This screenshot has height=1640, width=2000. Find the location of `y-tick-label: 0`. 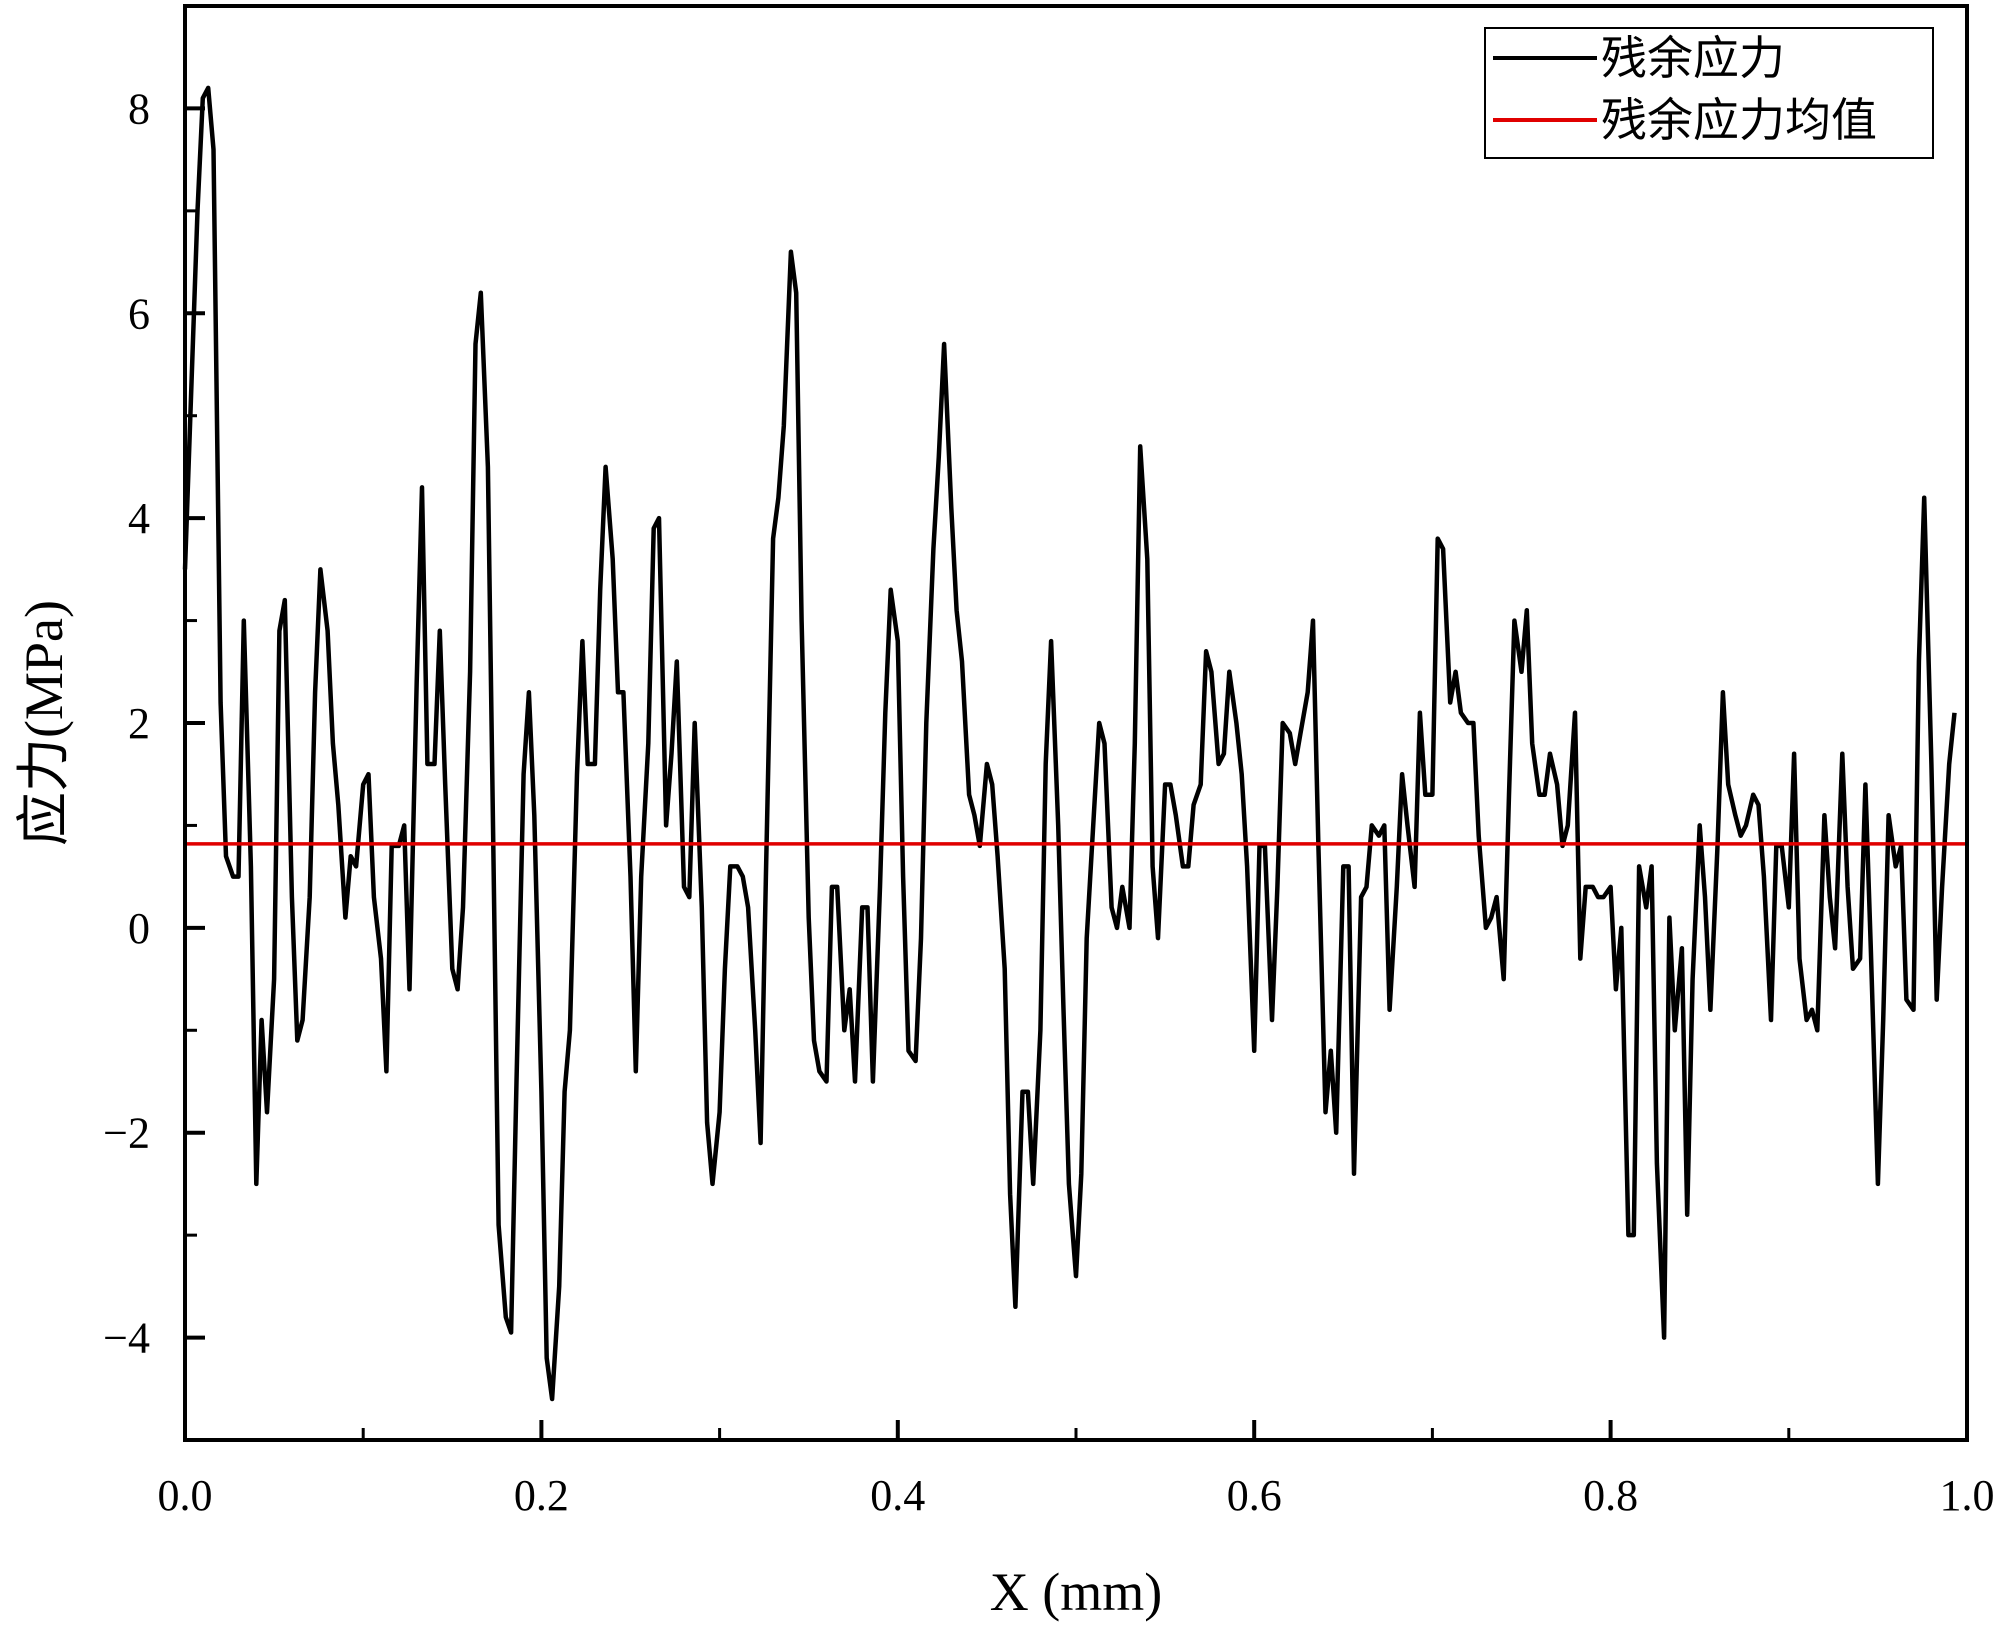

y-tick-label: 0 is located at coordinates (139, 928).